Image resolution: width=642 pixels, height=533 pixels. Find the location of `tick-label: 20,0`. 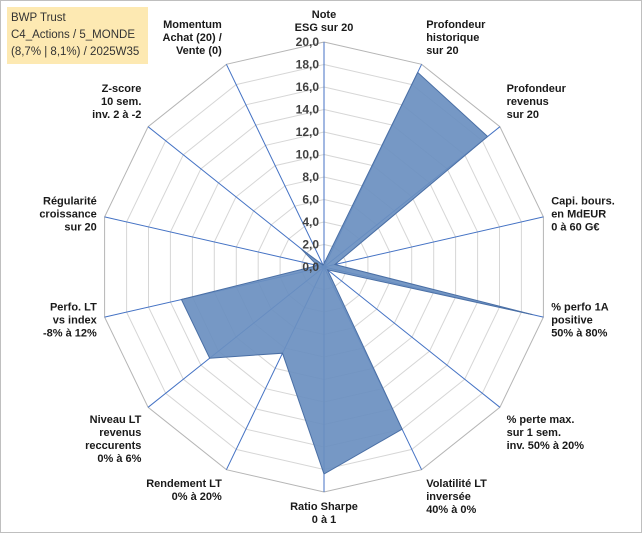

tick-label: 20,0 is located at coordinates (308, 42).